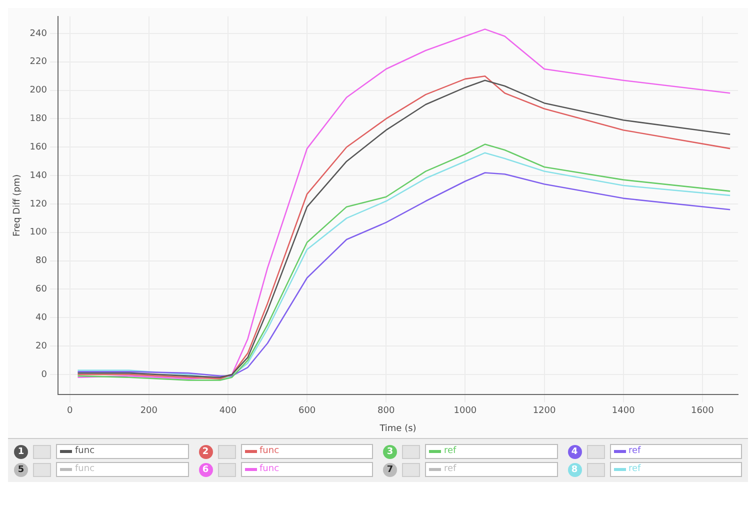  What do you see at coordinates (39, 62) in the screenshot?
I see `y-tick-label: 220` at bounding box center [39, 62].